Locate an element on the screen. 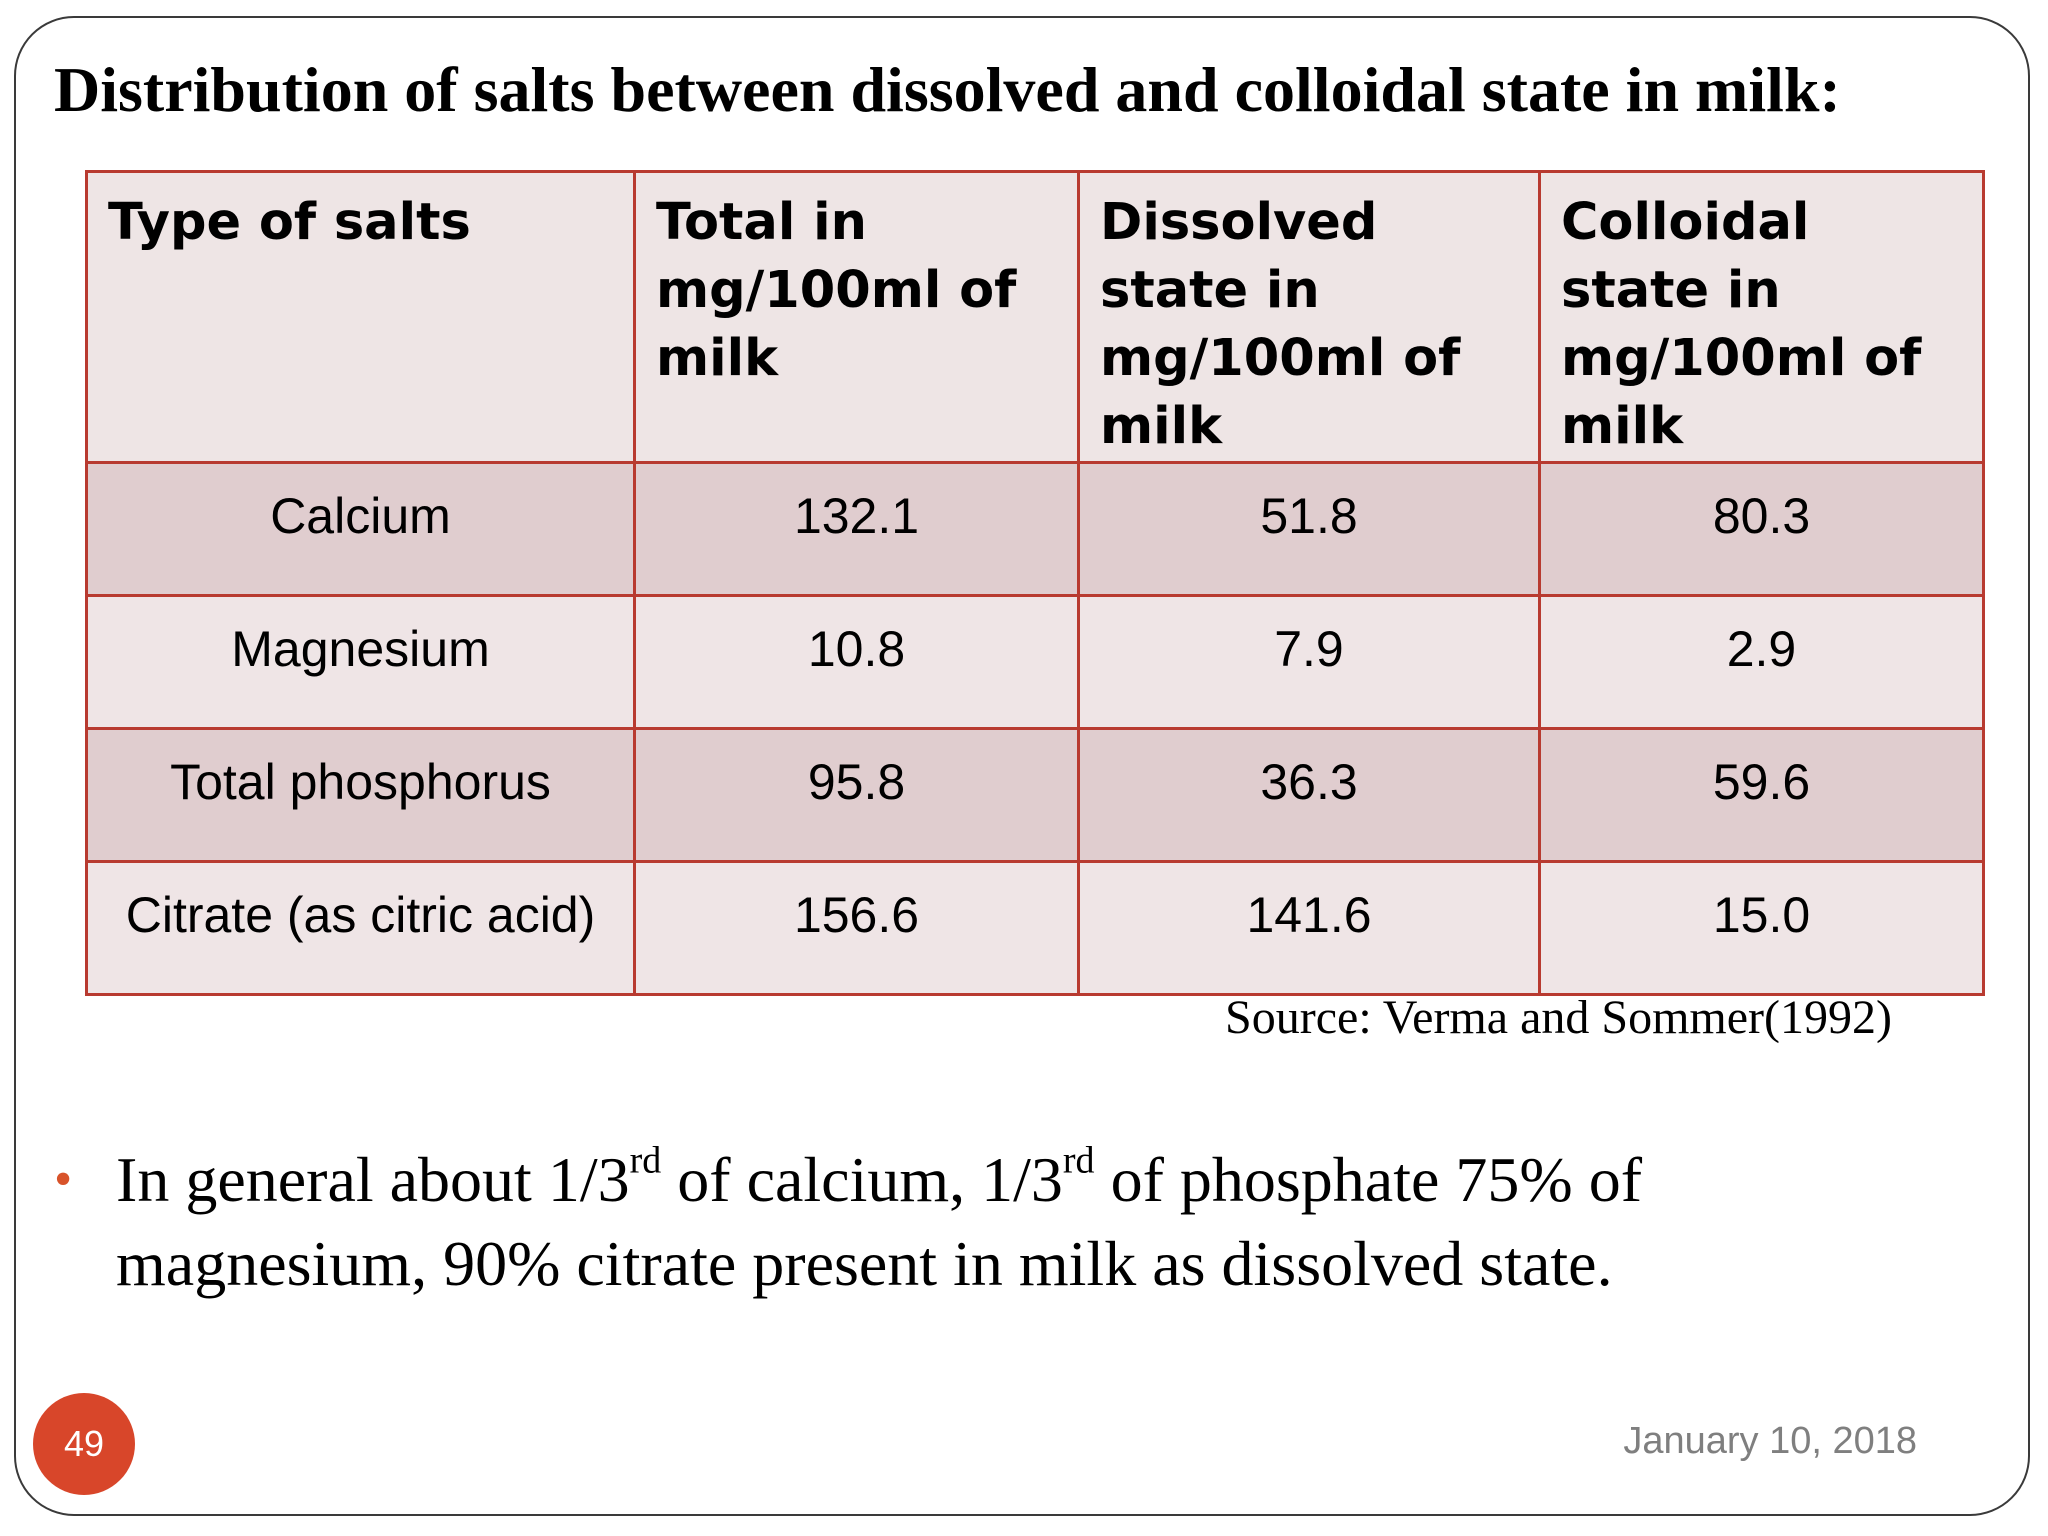 The height and width of the screenshot is (1536, 2048). cell-salt-name: Citrate (as citric acid) is located at coordinates (360, 928).